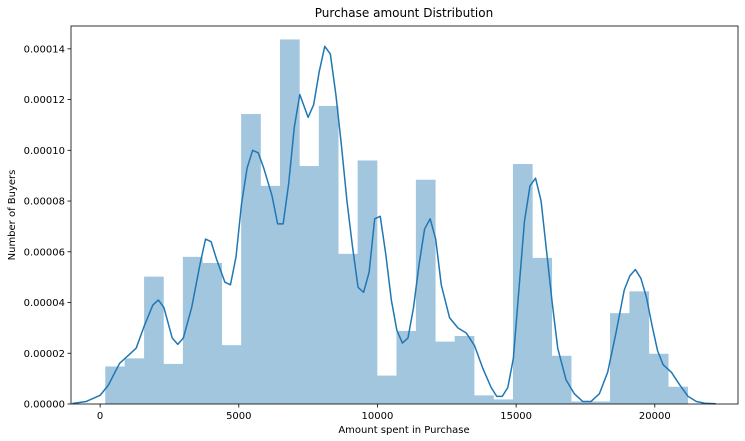 Image resolution: width=745 pixels, height=441 pixels. What do you see at coordinates (404, 13) in the screenshot?
I see `chart-title: Purchase amount Distribution` at bounding box center [404, 13].